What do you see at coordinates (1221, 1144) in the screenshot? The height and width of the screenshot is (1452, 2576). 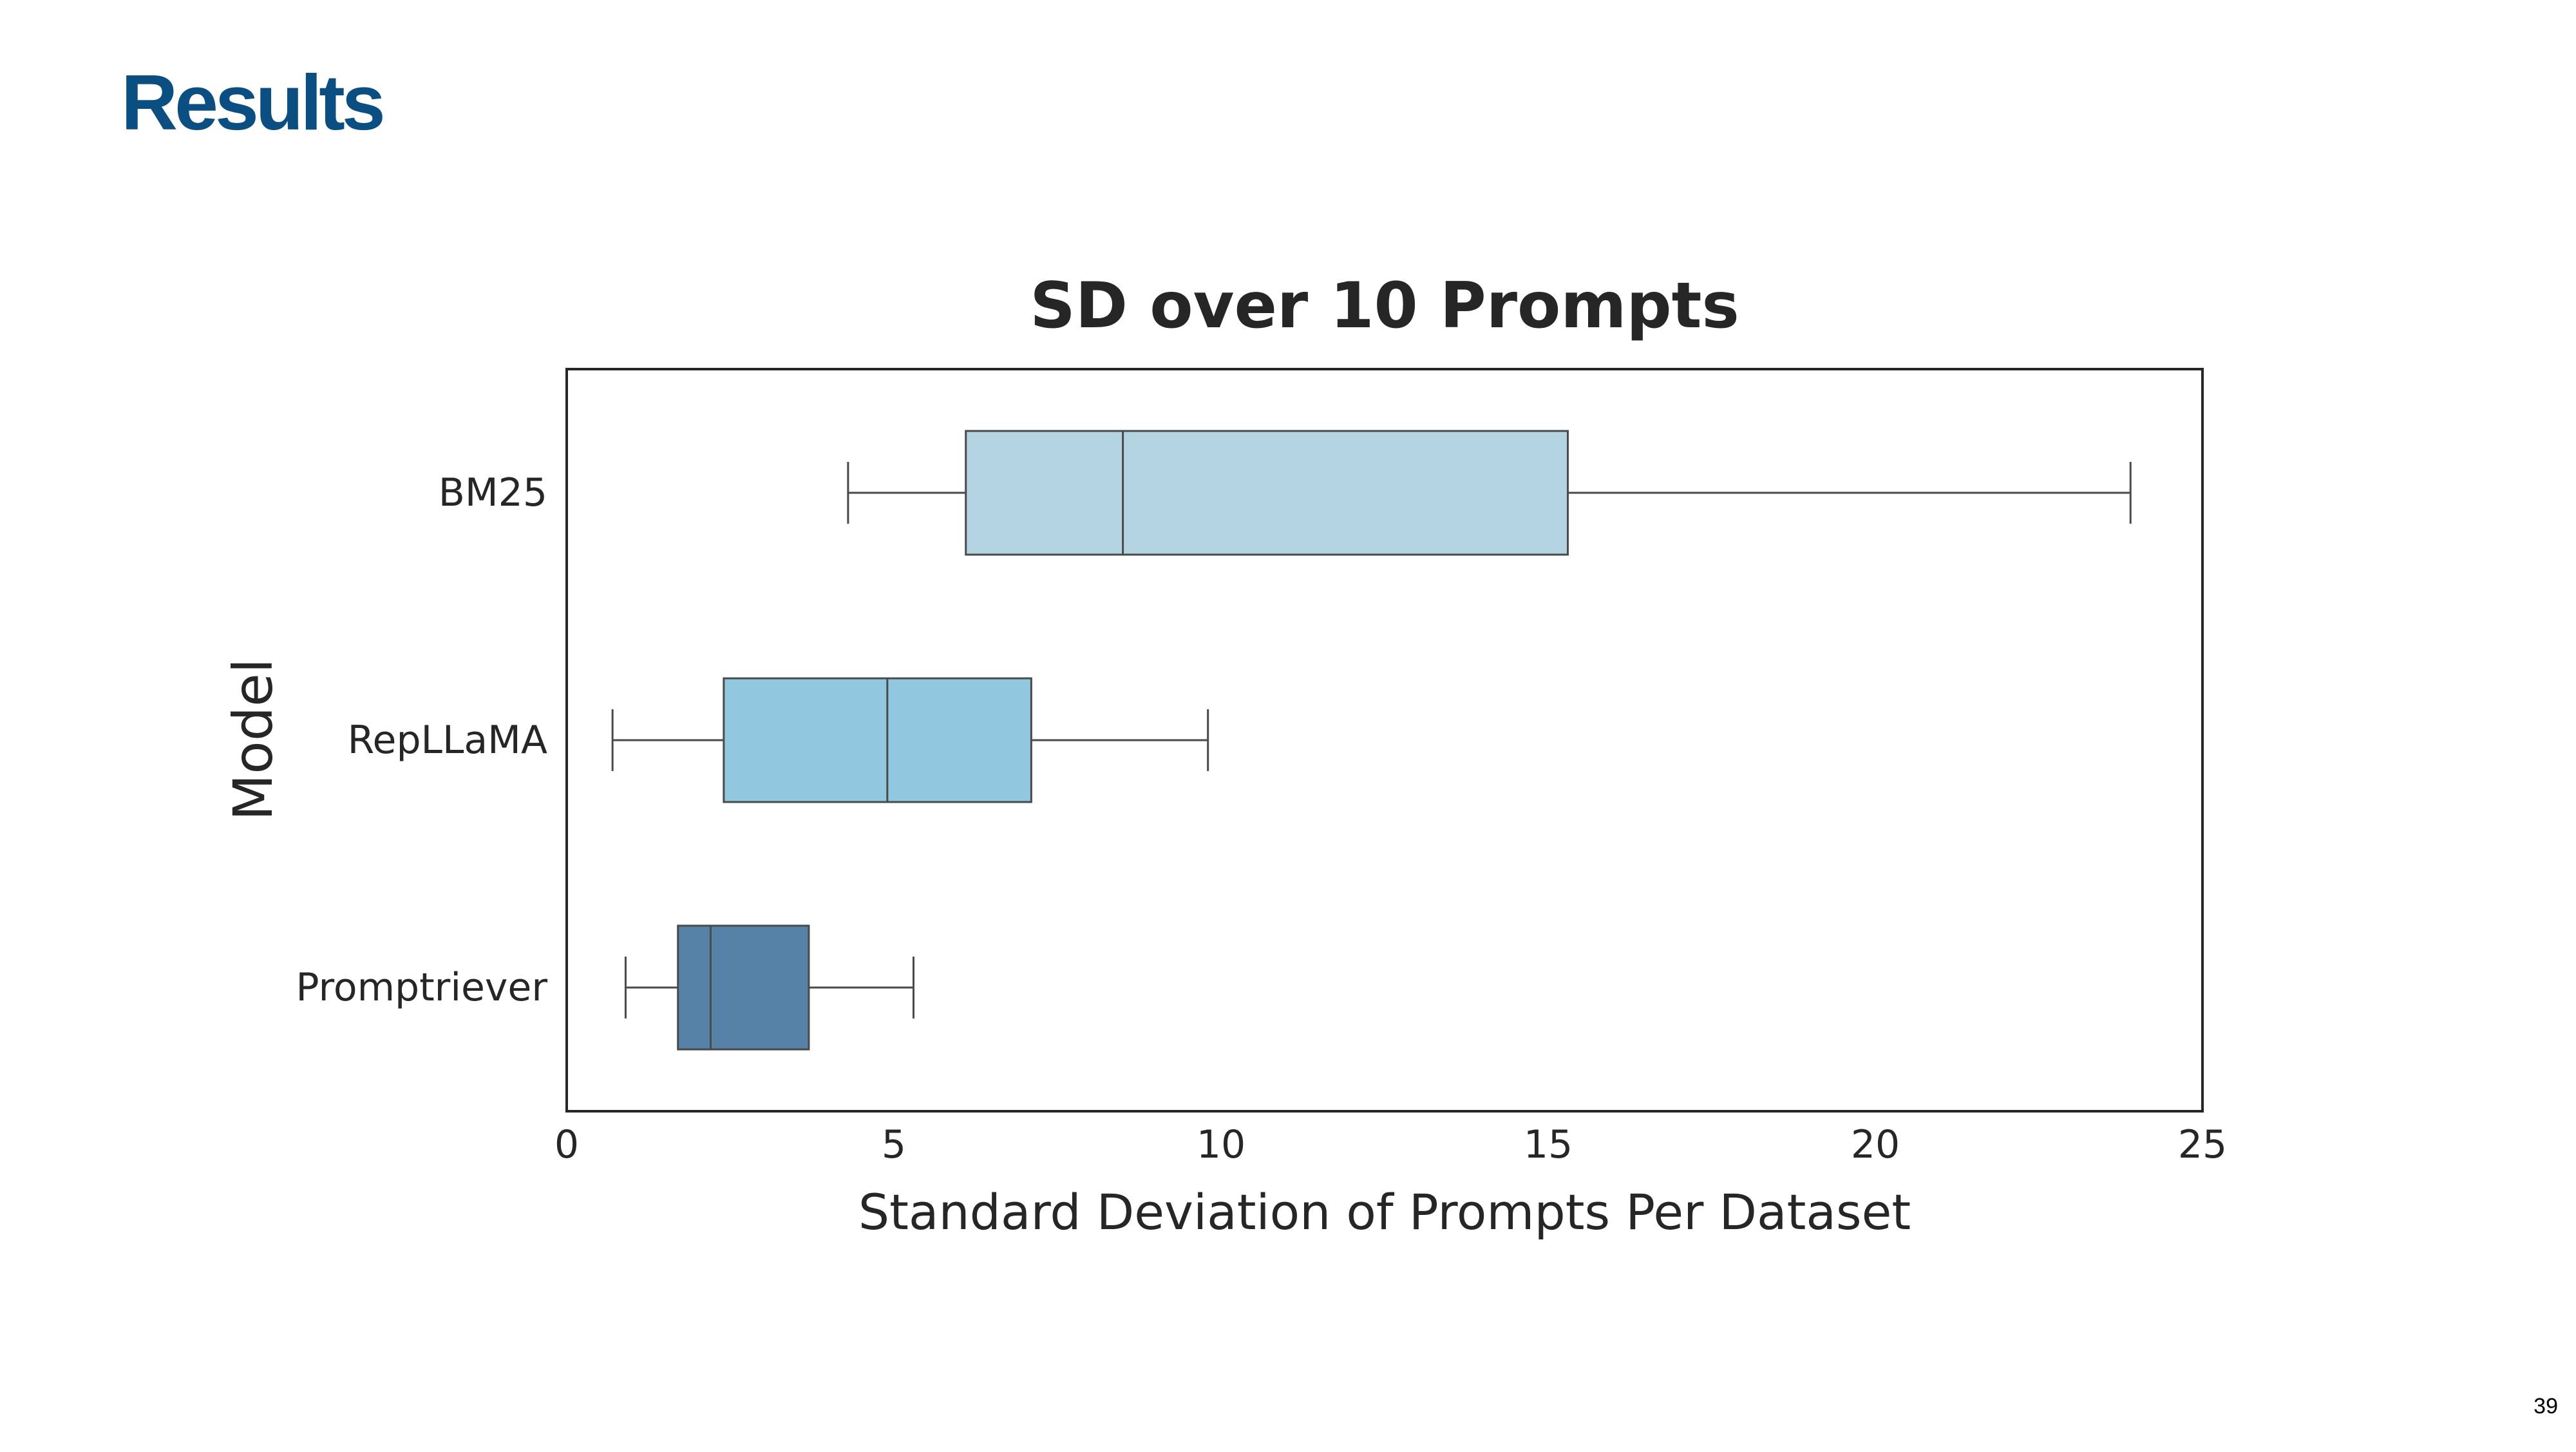 I see `x-tick-label-10: 10` at bounding box center [1221, 1144].